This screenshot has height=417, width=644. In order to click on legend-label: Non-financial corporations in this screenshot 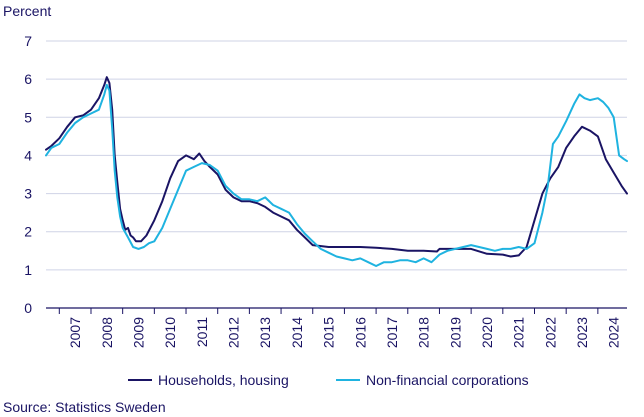, I will do `click(447, 380)`.